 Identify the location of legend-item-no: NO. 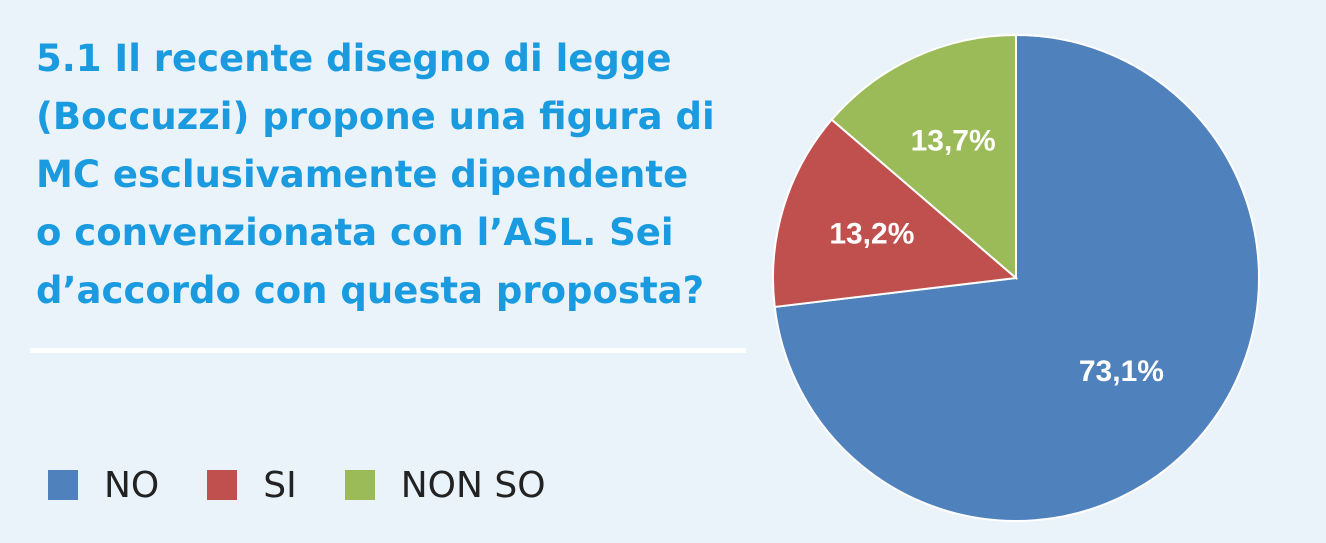
(103, 485).